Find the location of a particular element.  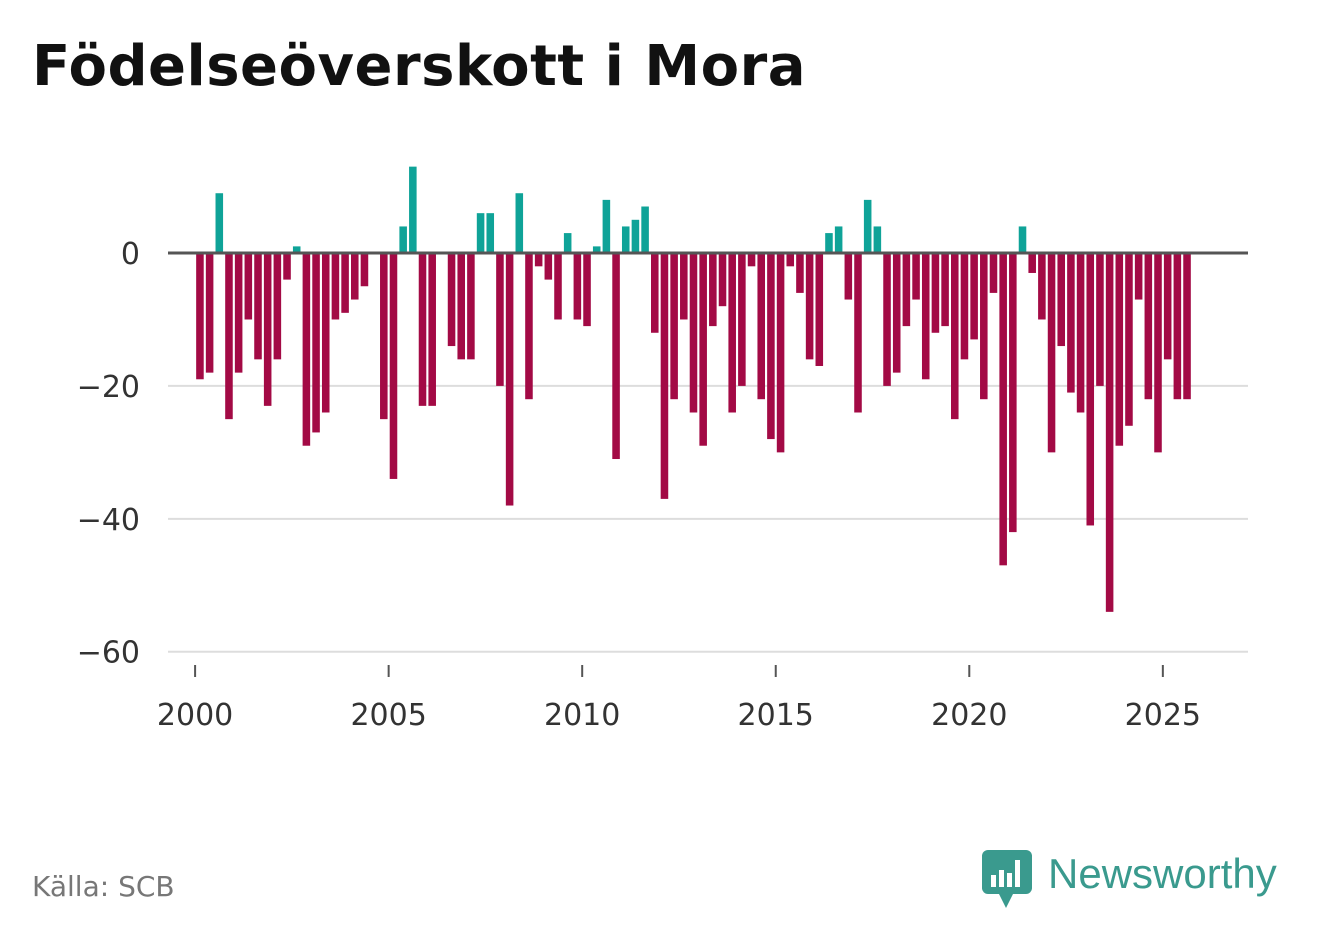

y-tick-label: −60 is located at coordinates (108, 653).